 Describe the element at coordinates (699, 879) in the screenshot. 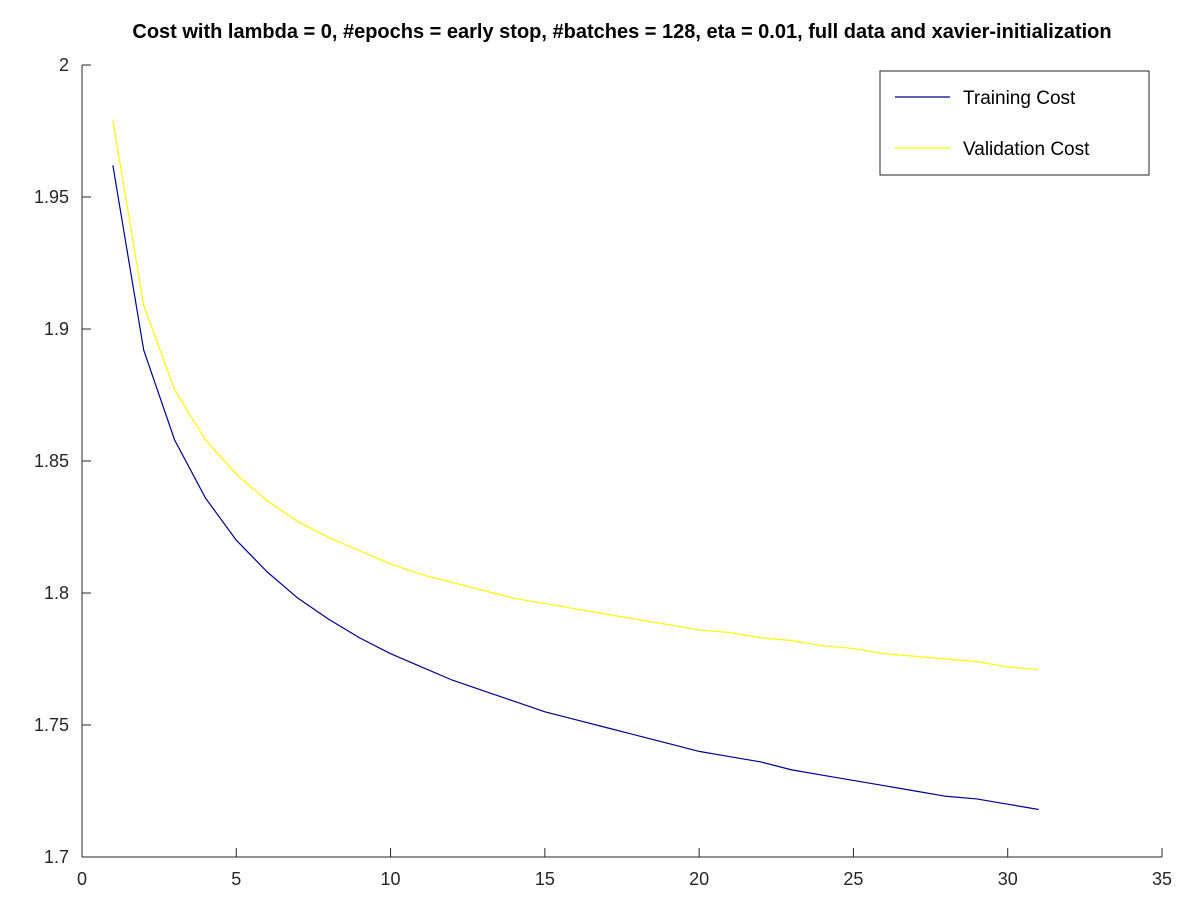

I see `x-tick-label: 20` at that location.